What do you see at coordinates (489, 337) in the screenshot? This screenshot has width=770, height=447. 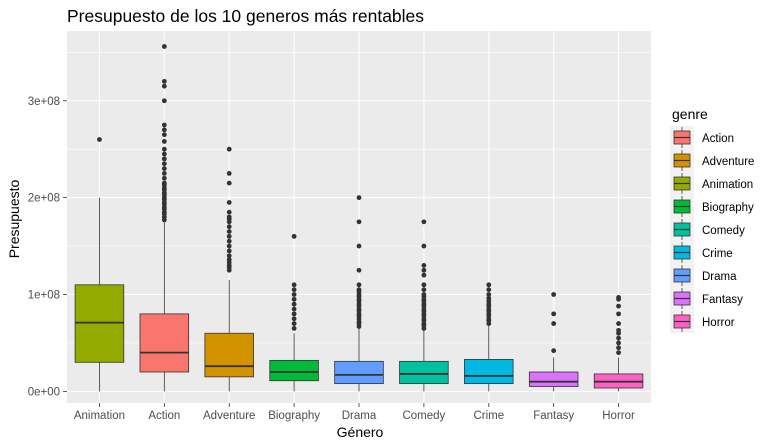 I see `box-crime` at bounding box center [489, 337].